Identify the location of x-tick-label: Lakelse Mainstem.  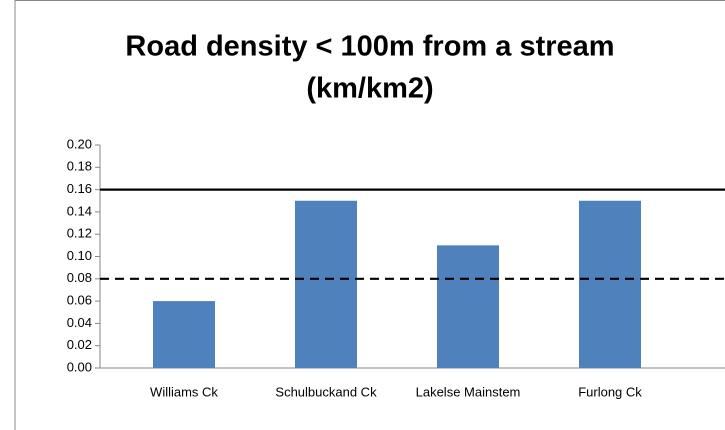
(468, 391).